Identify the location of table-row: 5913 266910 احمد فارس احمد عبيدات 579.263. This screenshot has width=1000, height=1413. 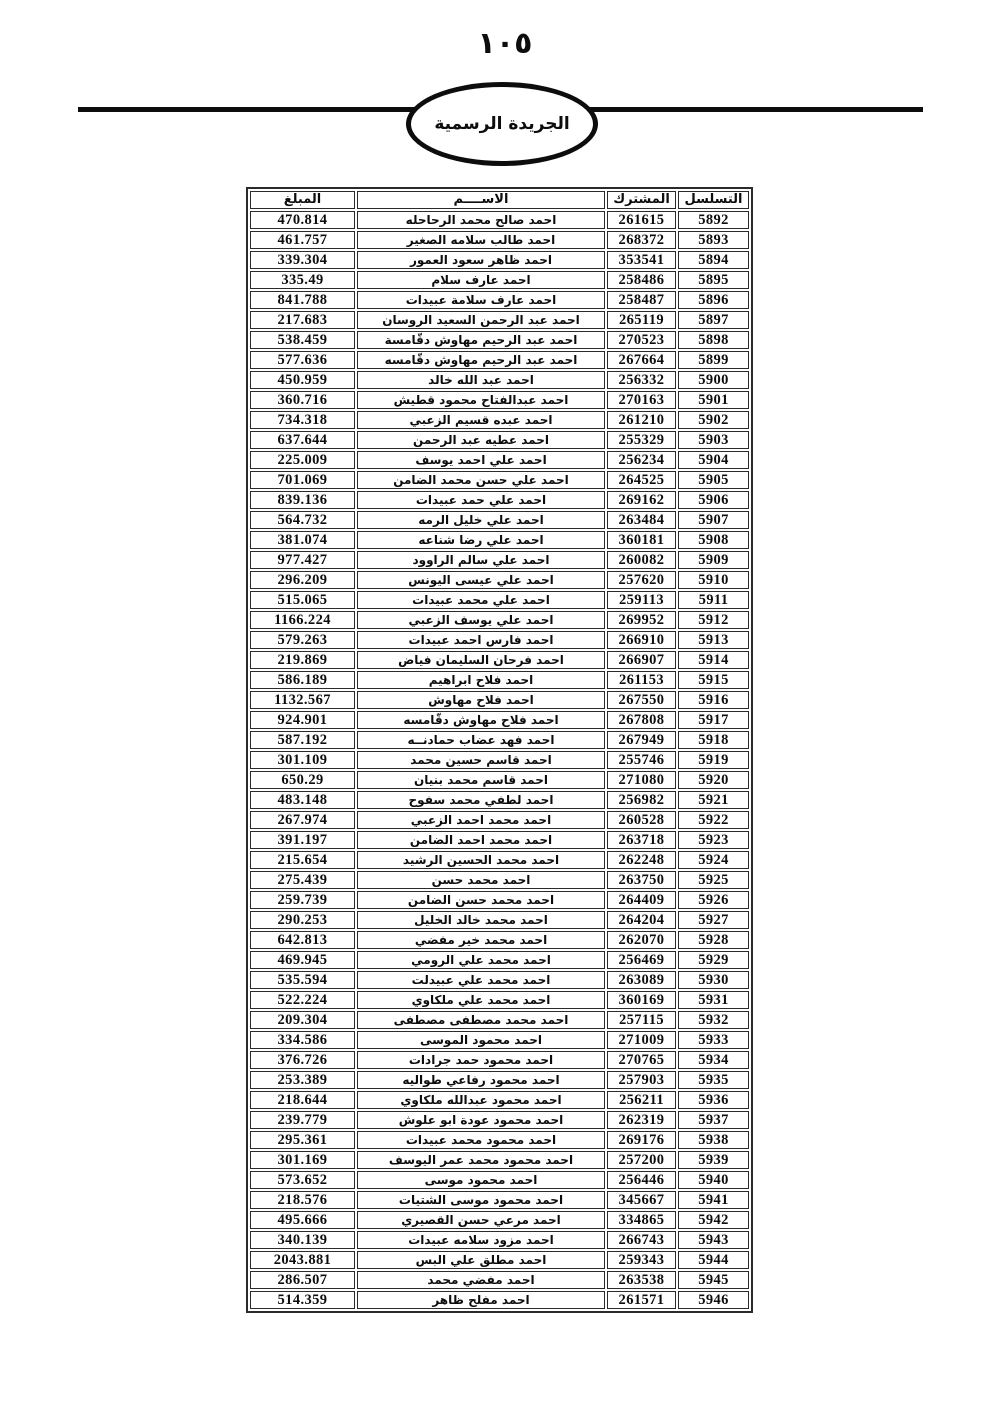
(499, 640).